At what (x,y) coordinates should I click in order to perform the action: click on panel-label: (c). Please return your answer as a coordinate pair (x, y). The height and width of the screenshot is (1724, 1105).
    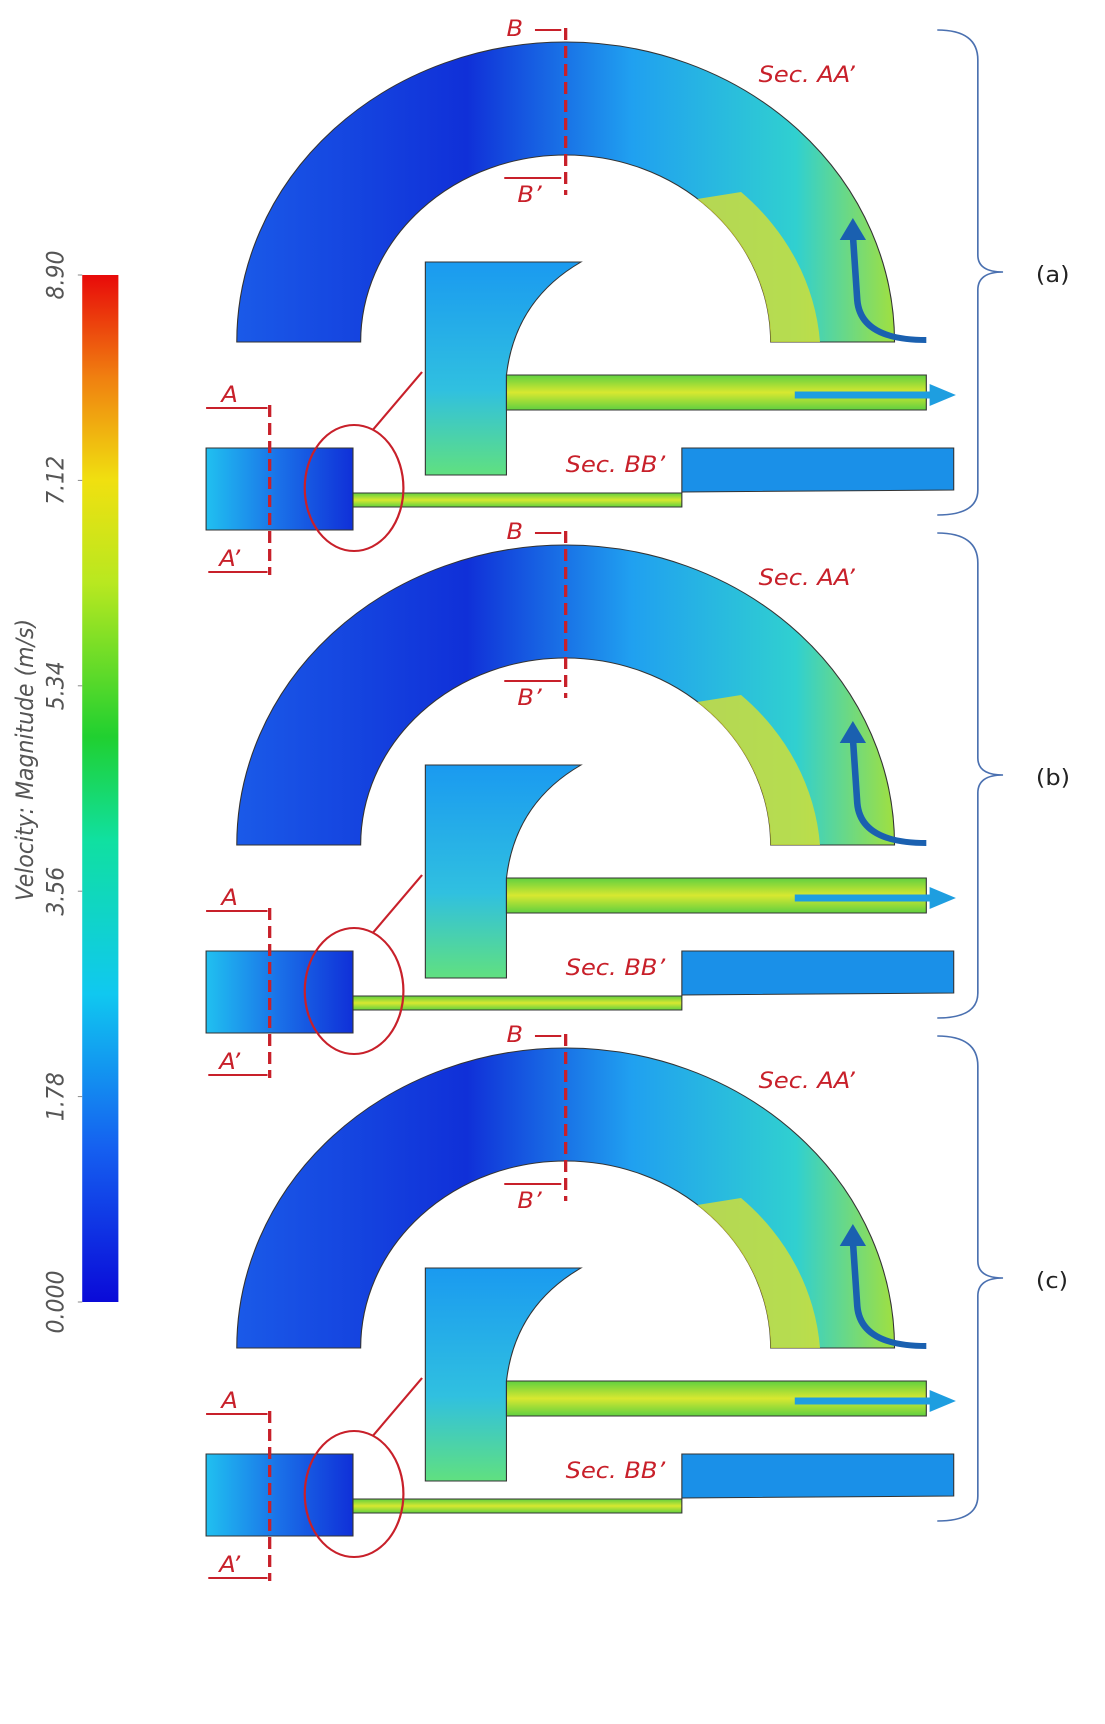
    Looking at the image, I should click on (1052, 1281).